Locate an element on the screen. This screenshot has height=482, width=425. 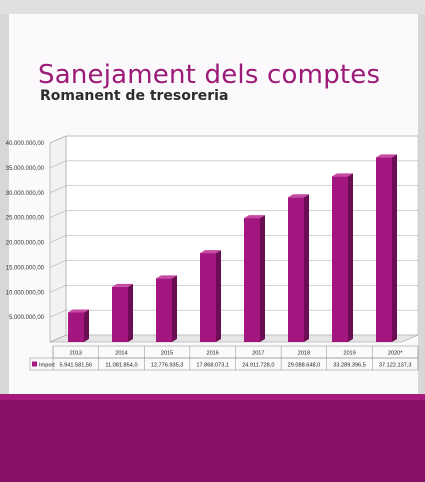
x-category-label: 2014 is located at coordinates (121, 354).